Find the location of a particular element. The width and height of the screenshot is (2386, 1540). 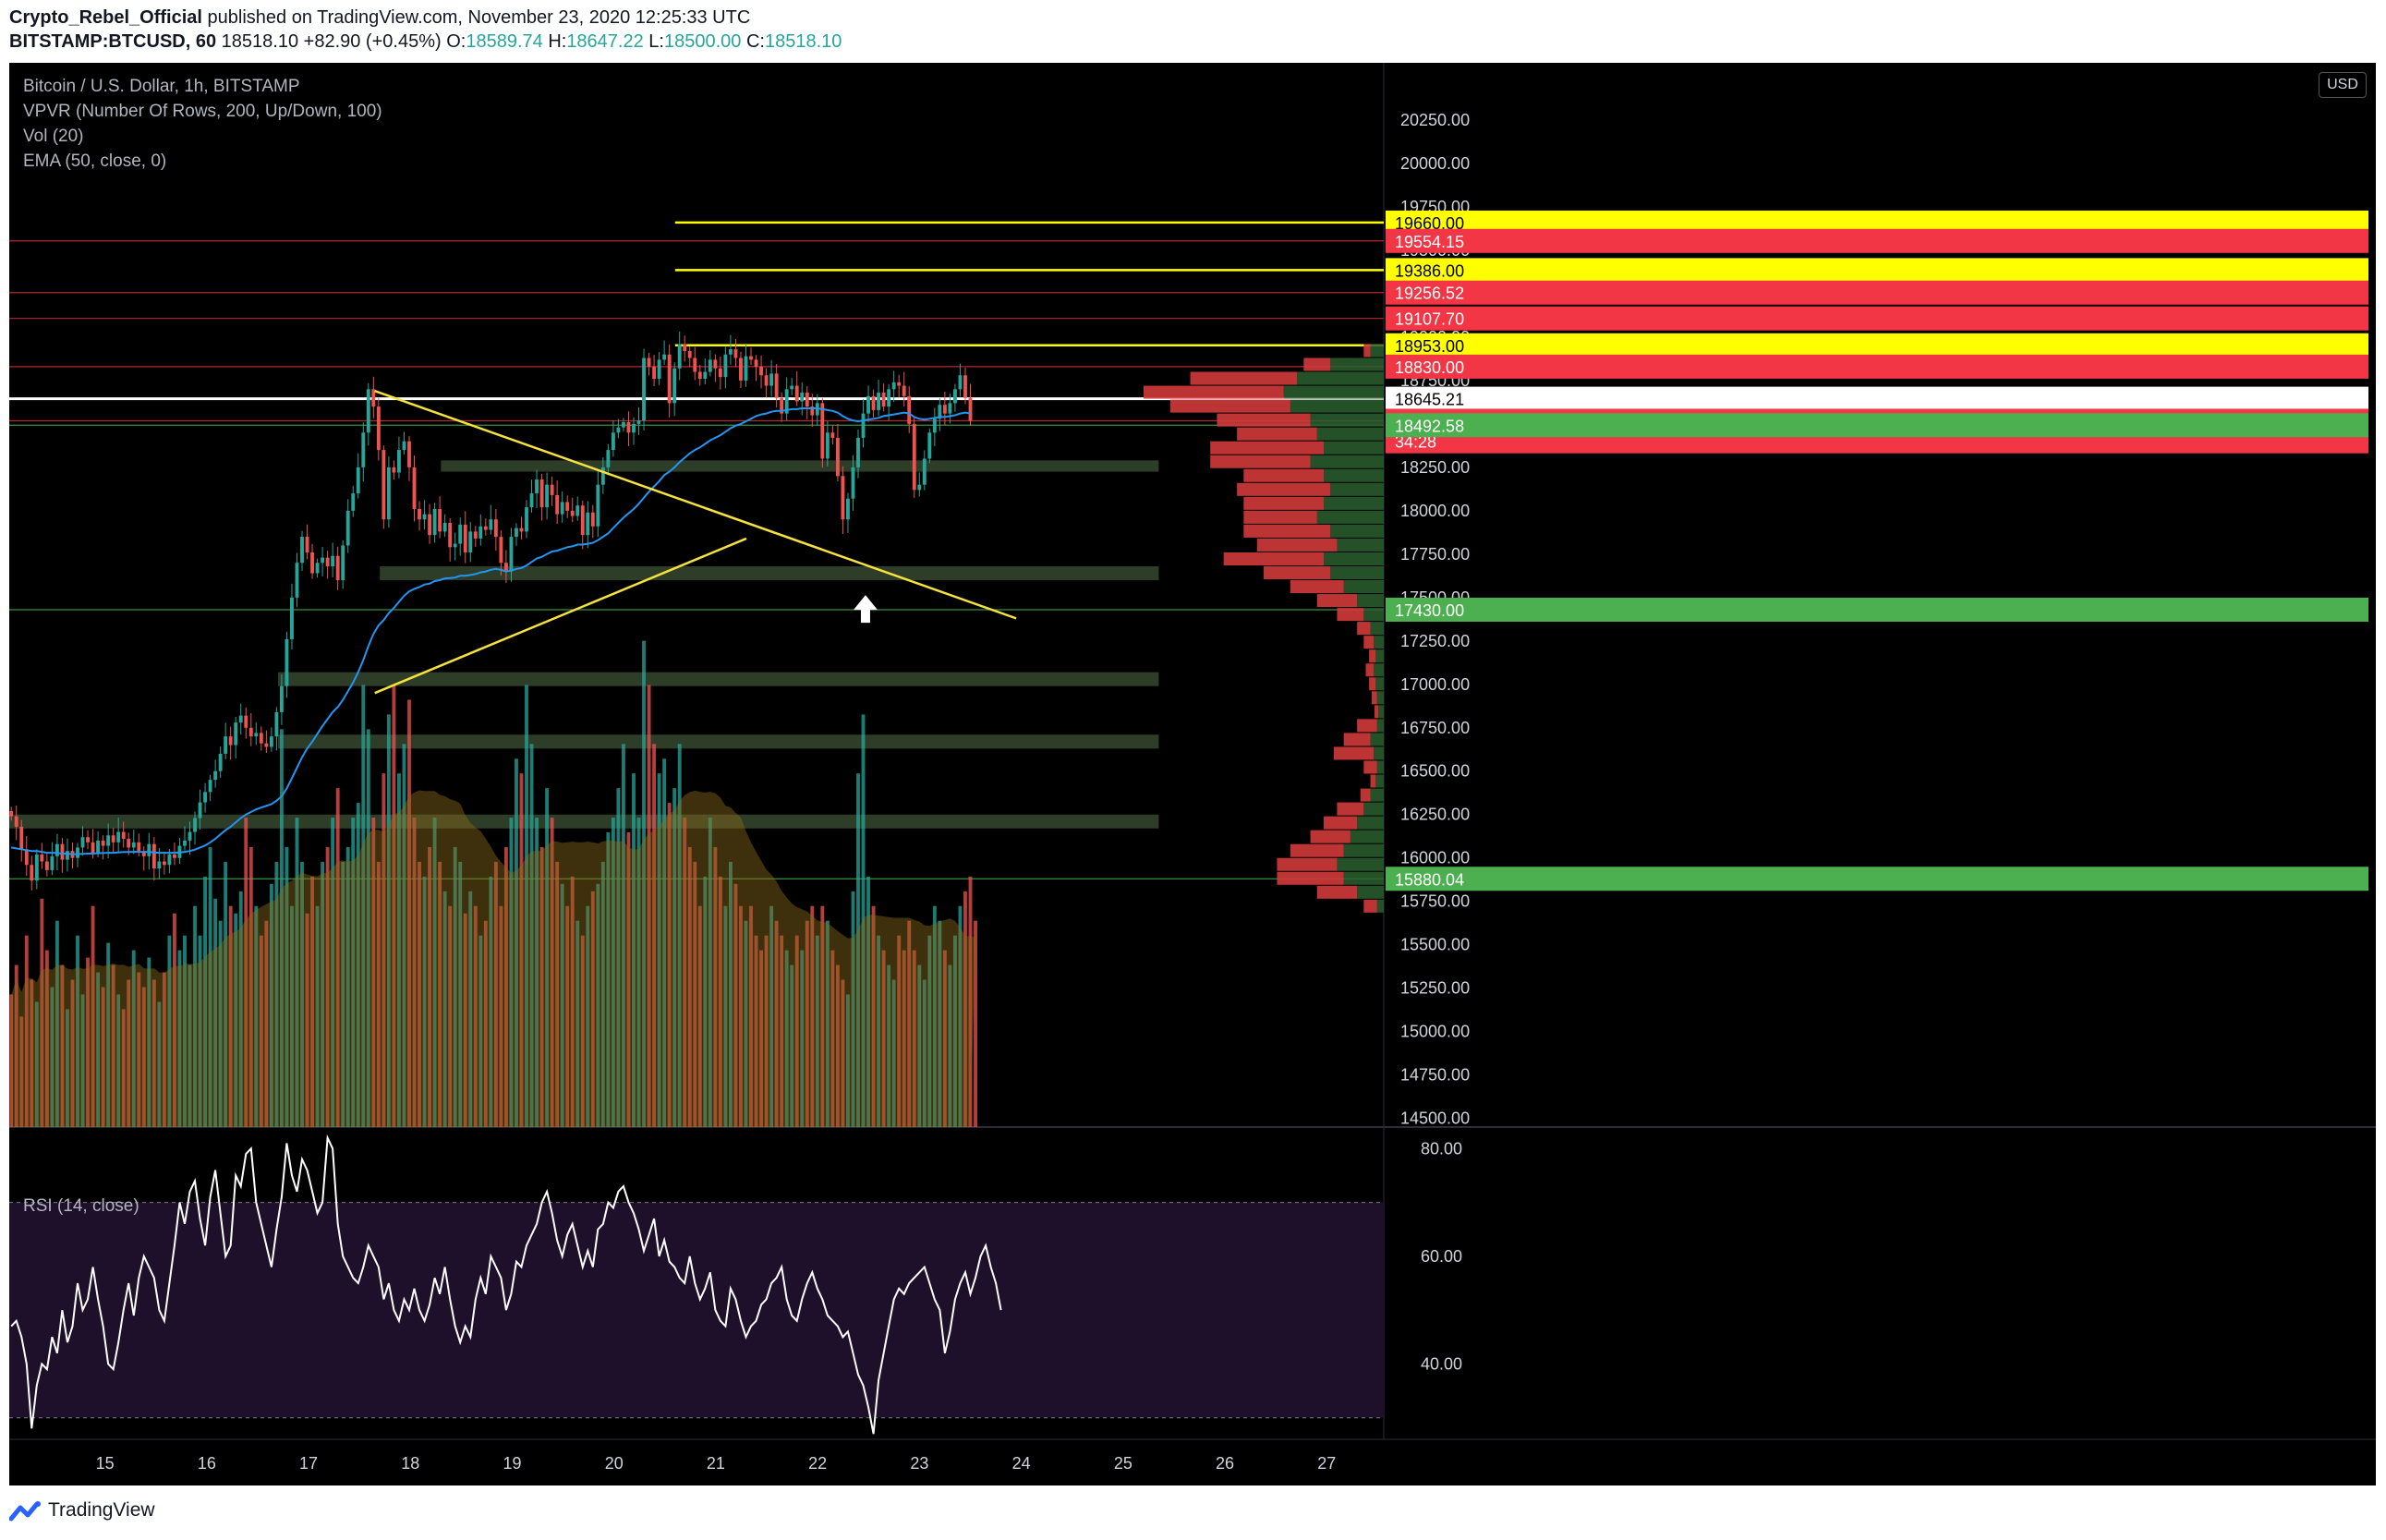

price-label-text: 18492.58 is located at coordinates (1429, 426).